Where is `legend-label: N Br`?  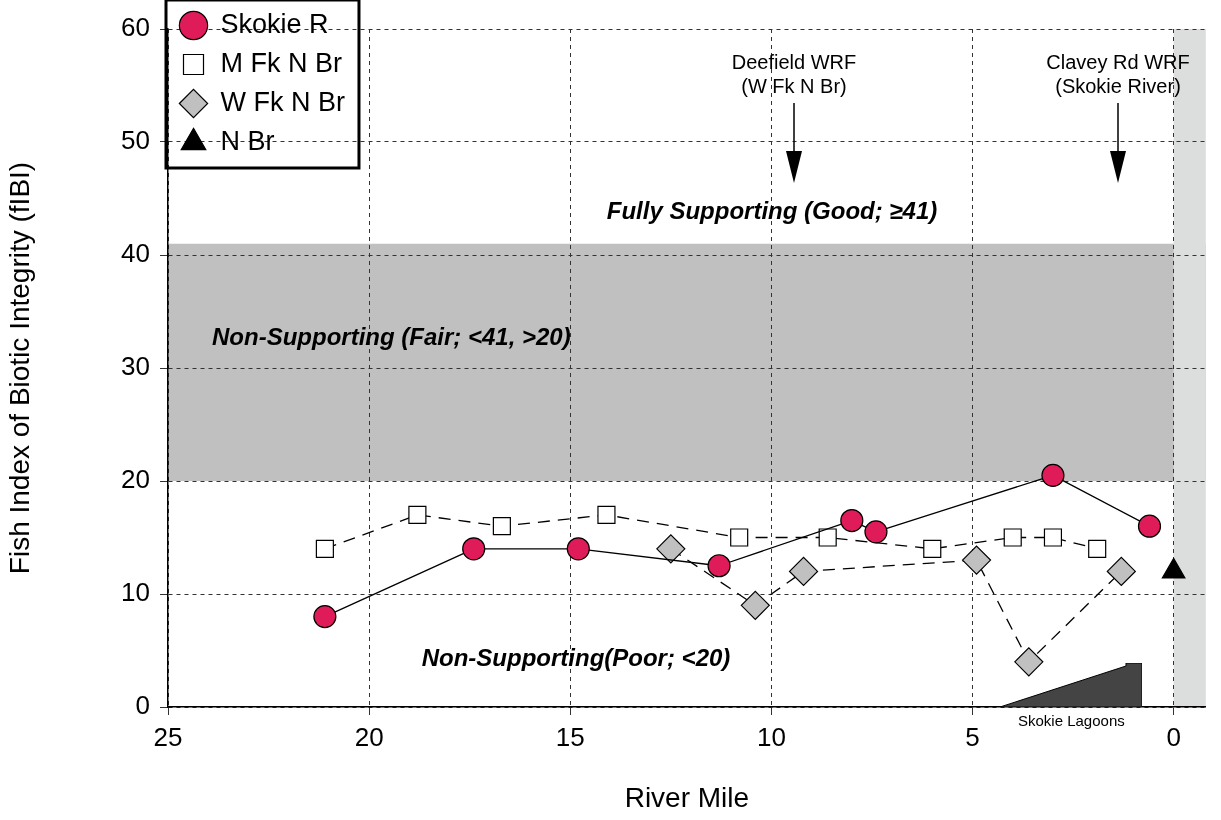 legend-label: N Br is located at coordinates (247, 140).